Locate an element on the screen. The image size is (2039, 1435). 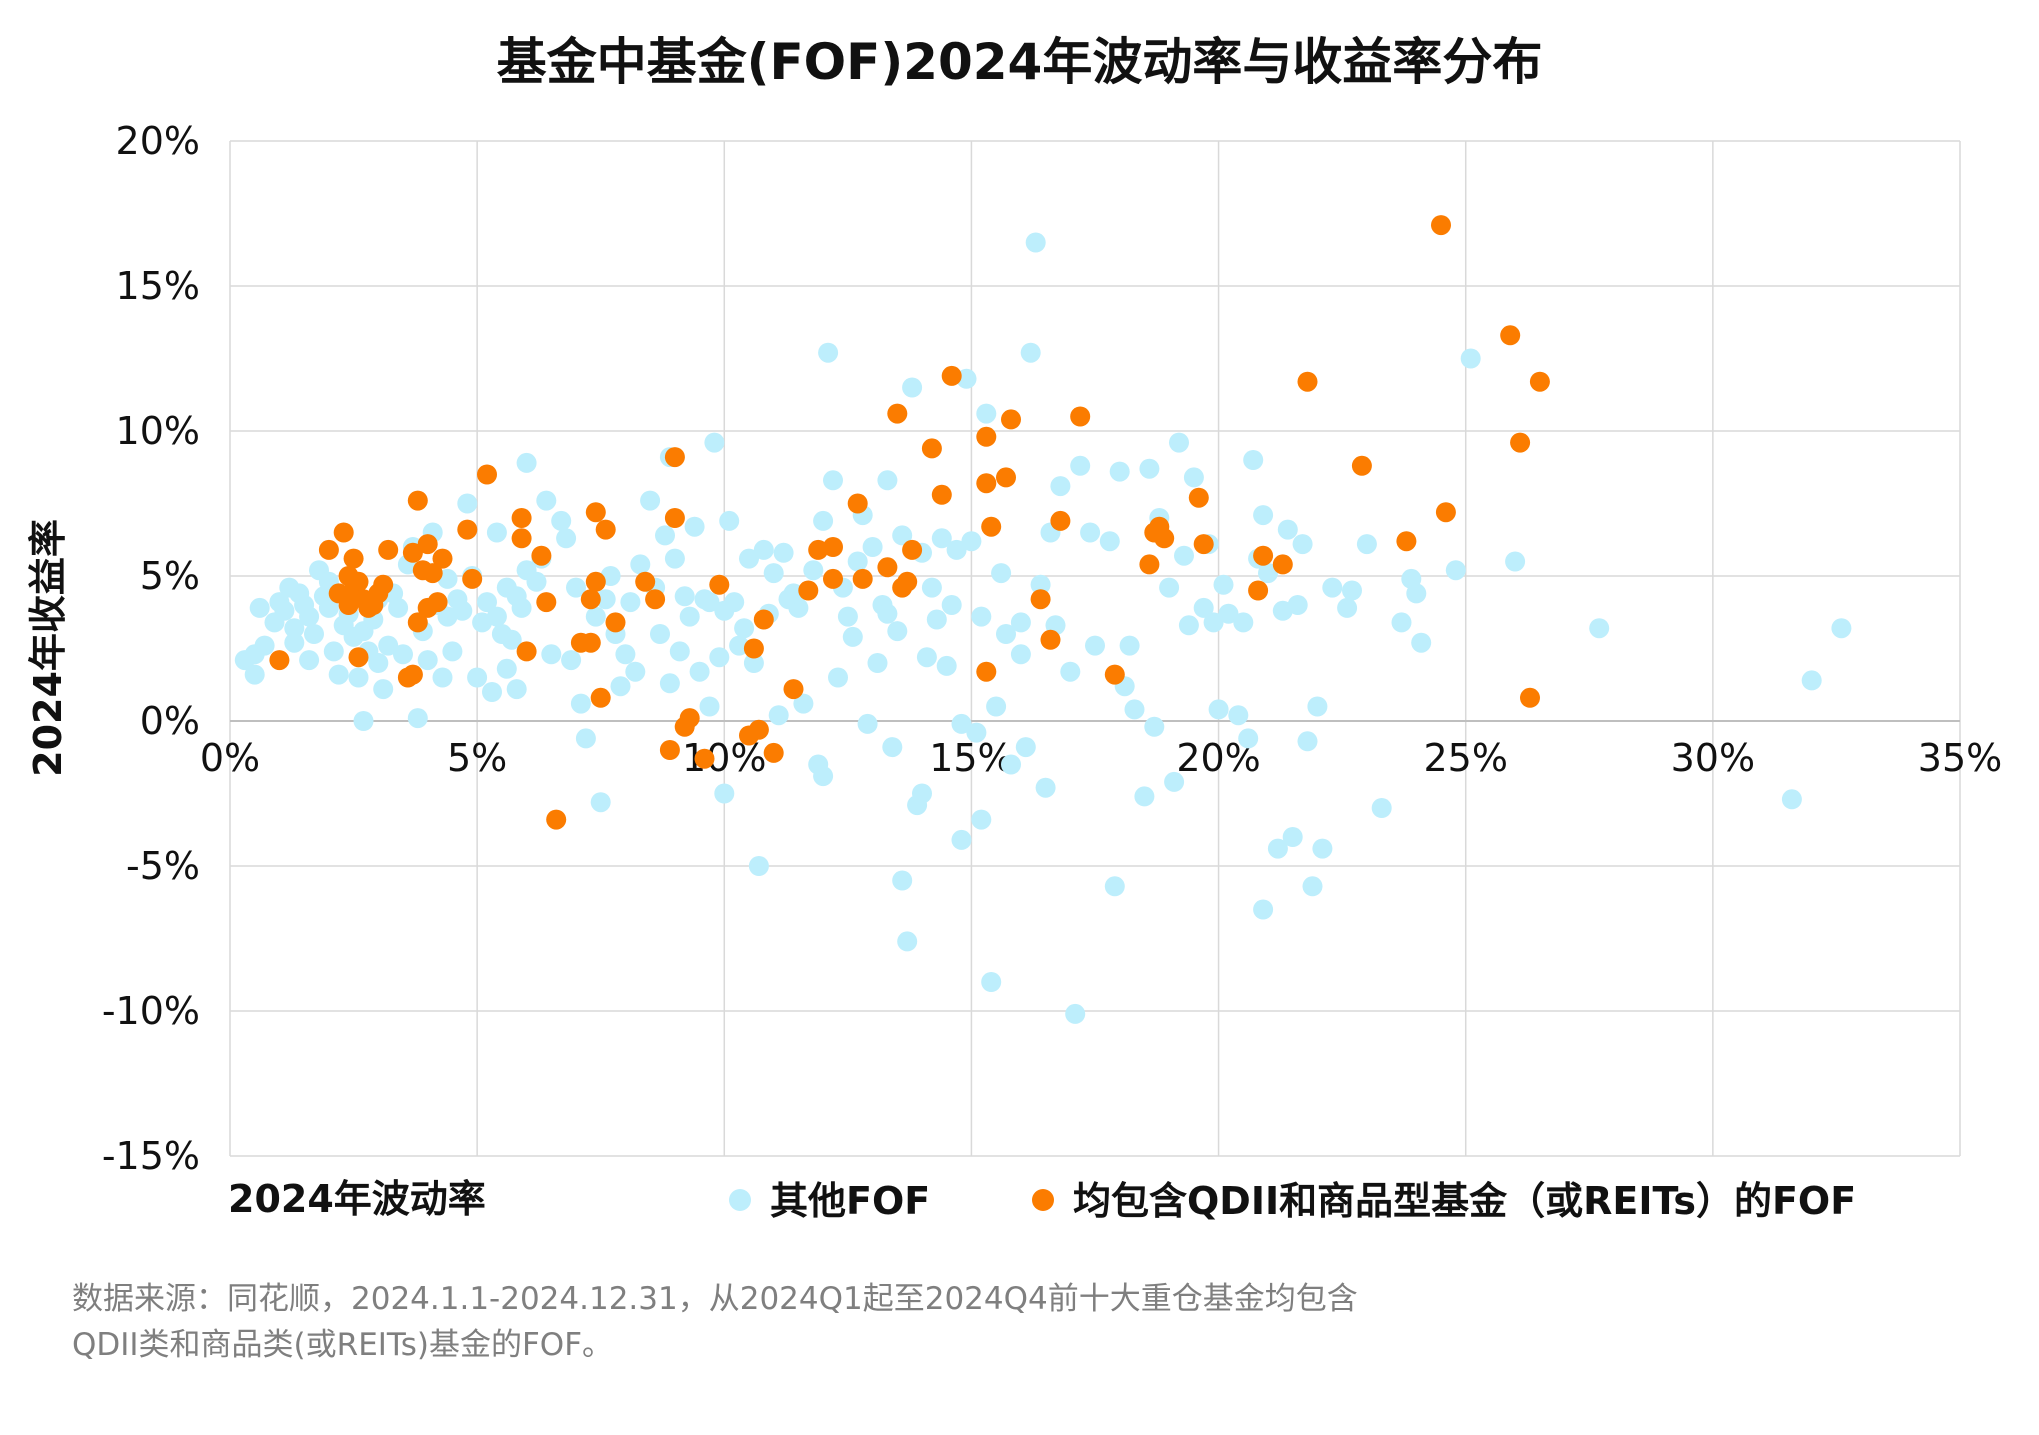
x-tick-label: 0% is located at coordinates (230, 758).